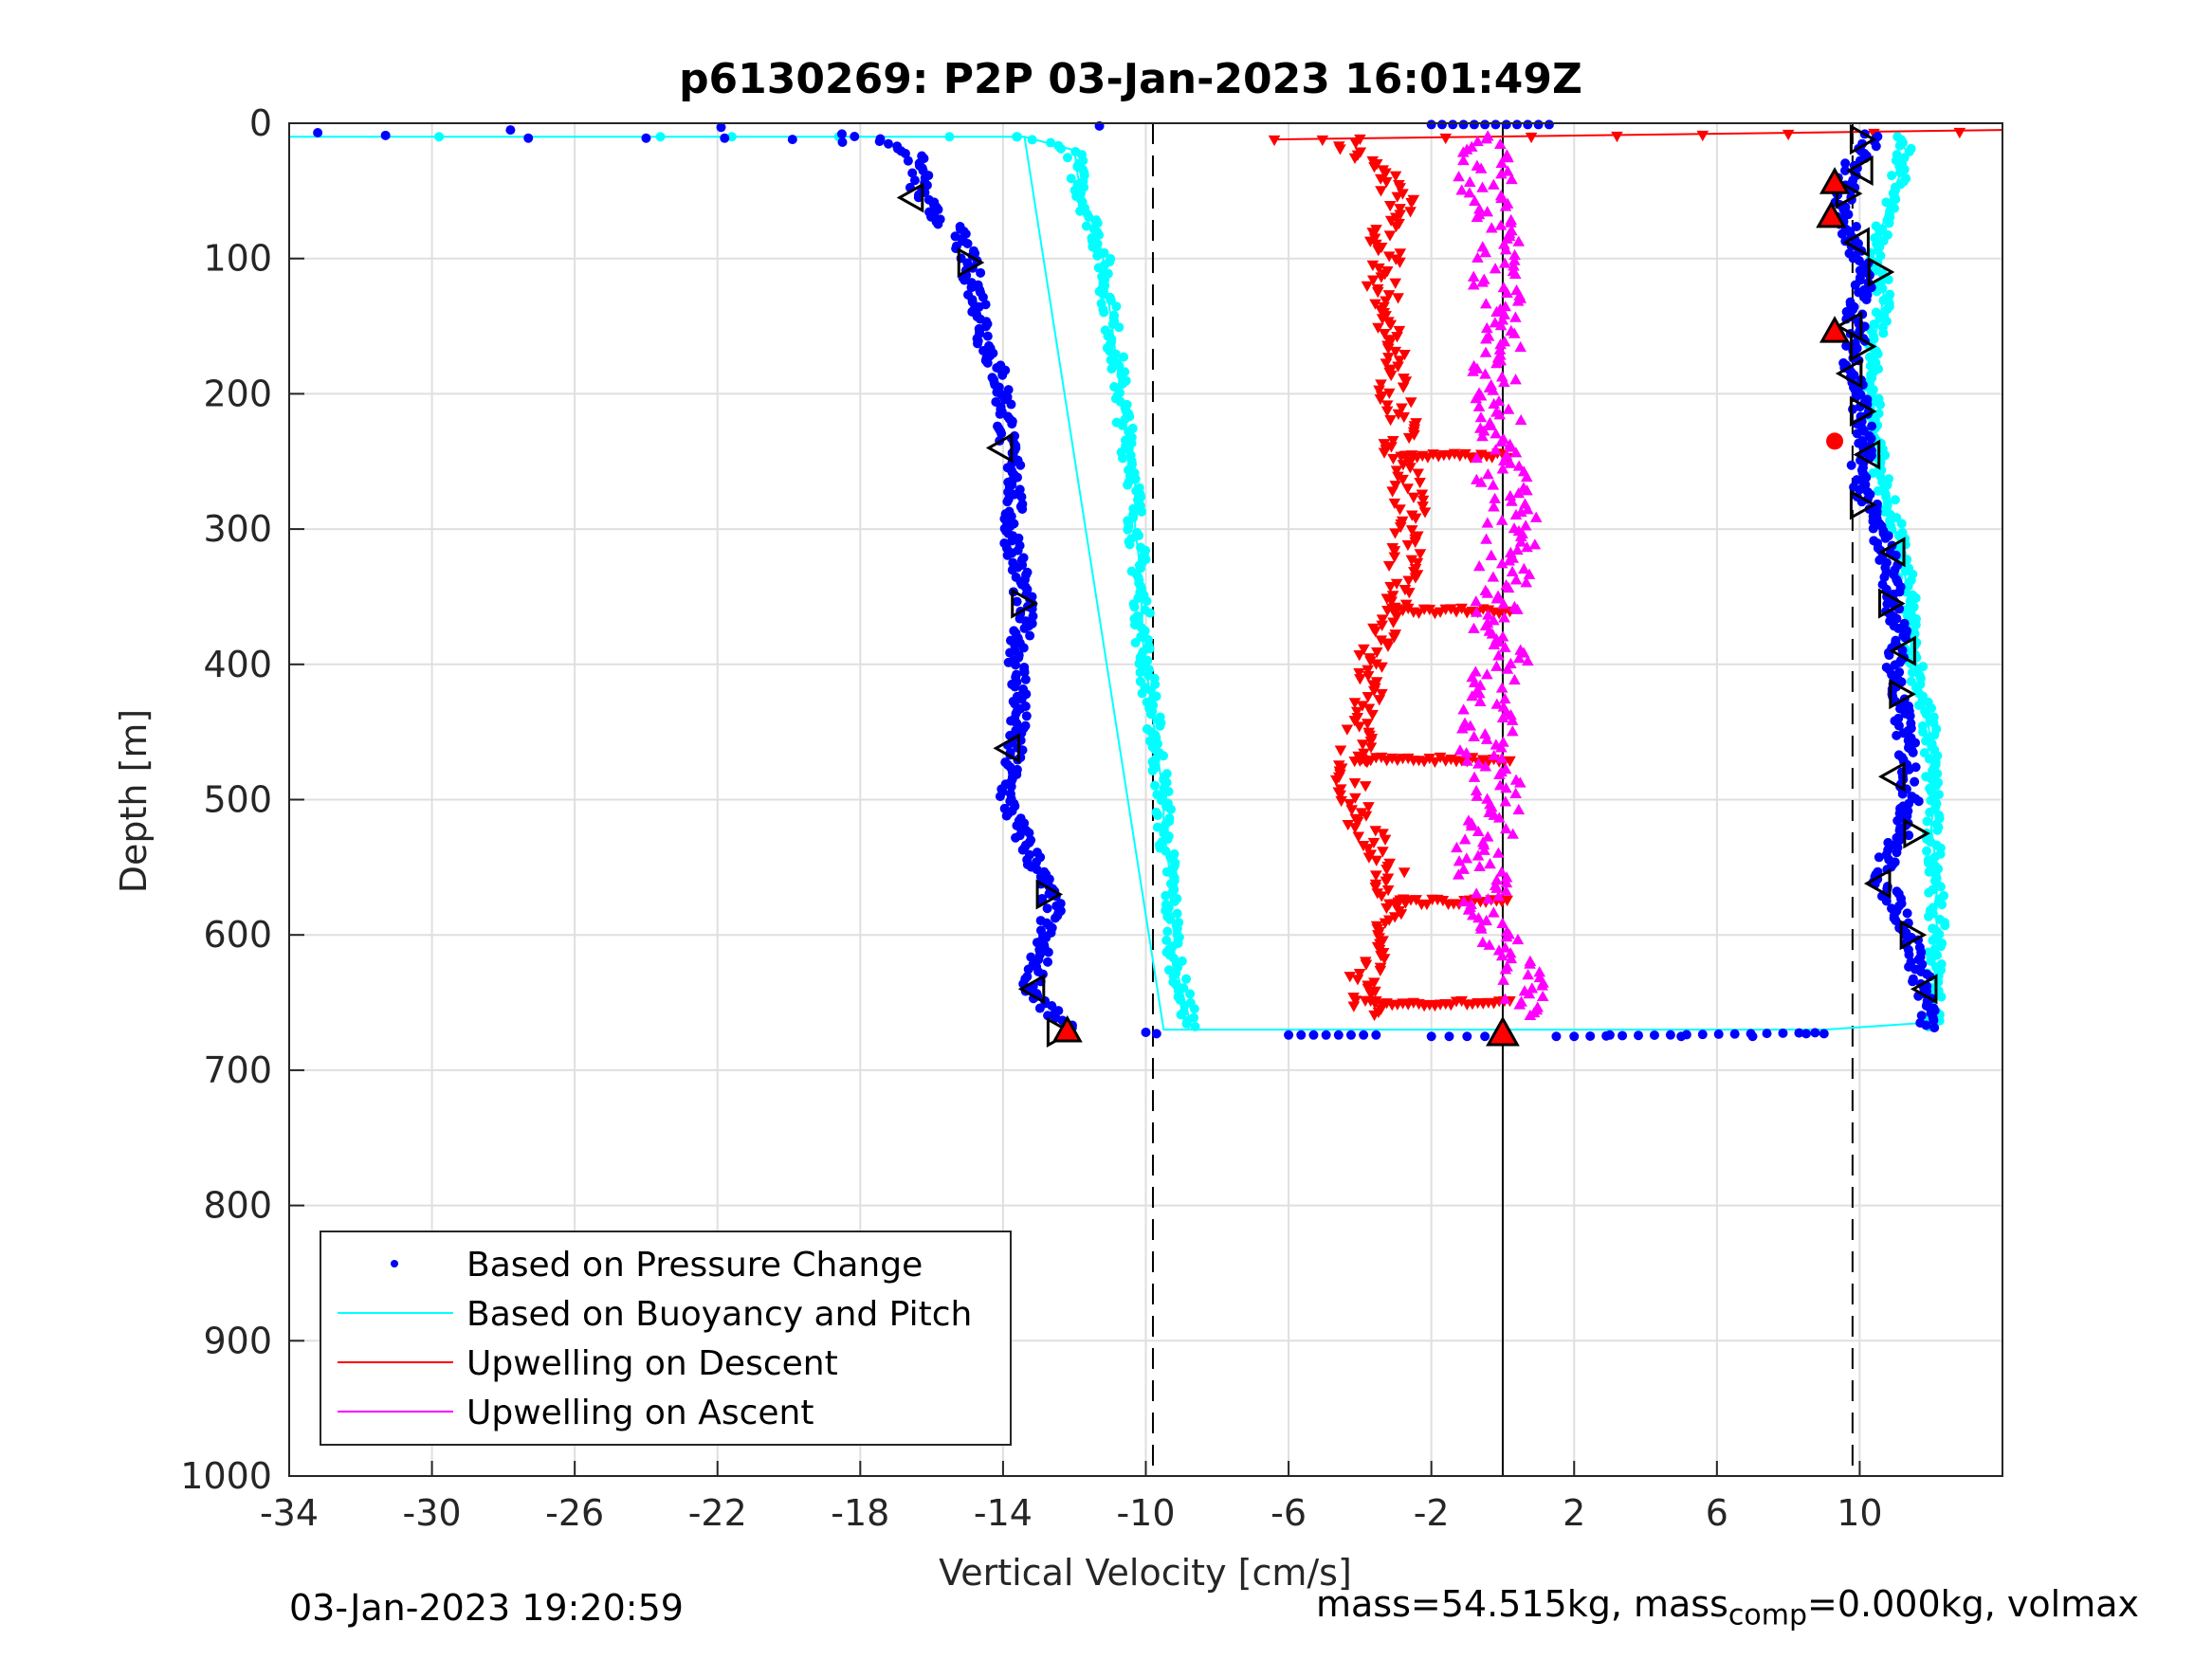 The height and width of the screenshot is (1659, 2212). Describe the element at coordinates (226, 1476) in the screenshot. I see `y-tick-label: 1000` at that location.